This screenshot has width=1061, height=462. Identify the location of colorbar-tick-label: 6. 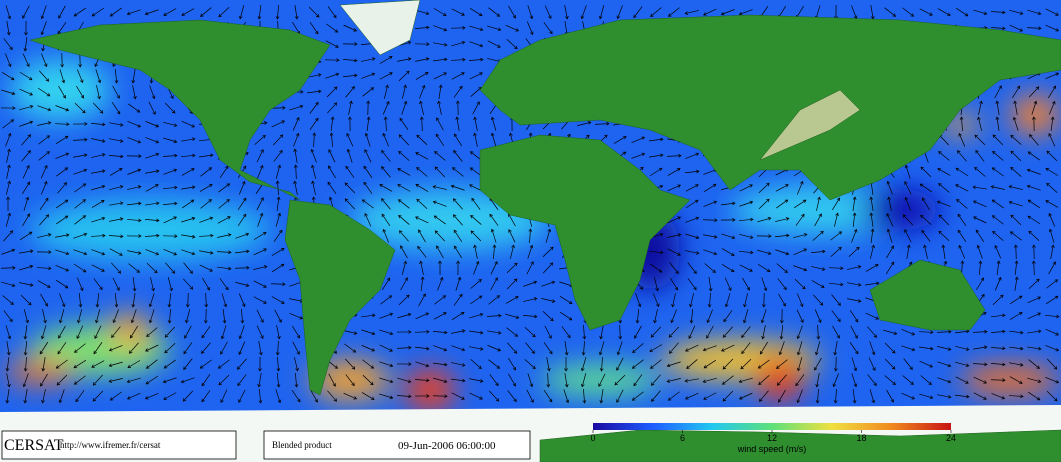
(682, 438).